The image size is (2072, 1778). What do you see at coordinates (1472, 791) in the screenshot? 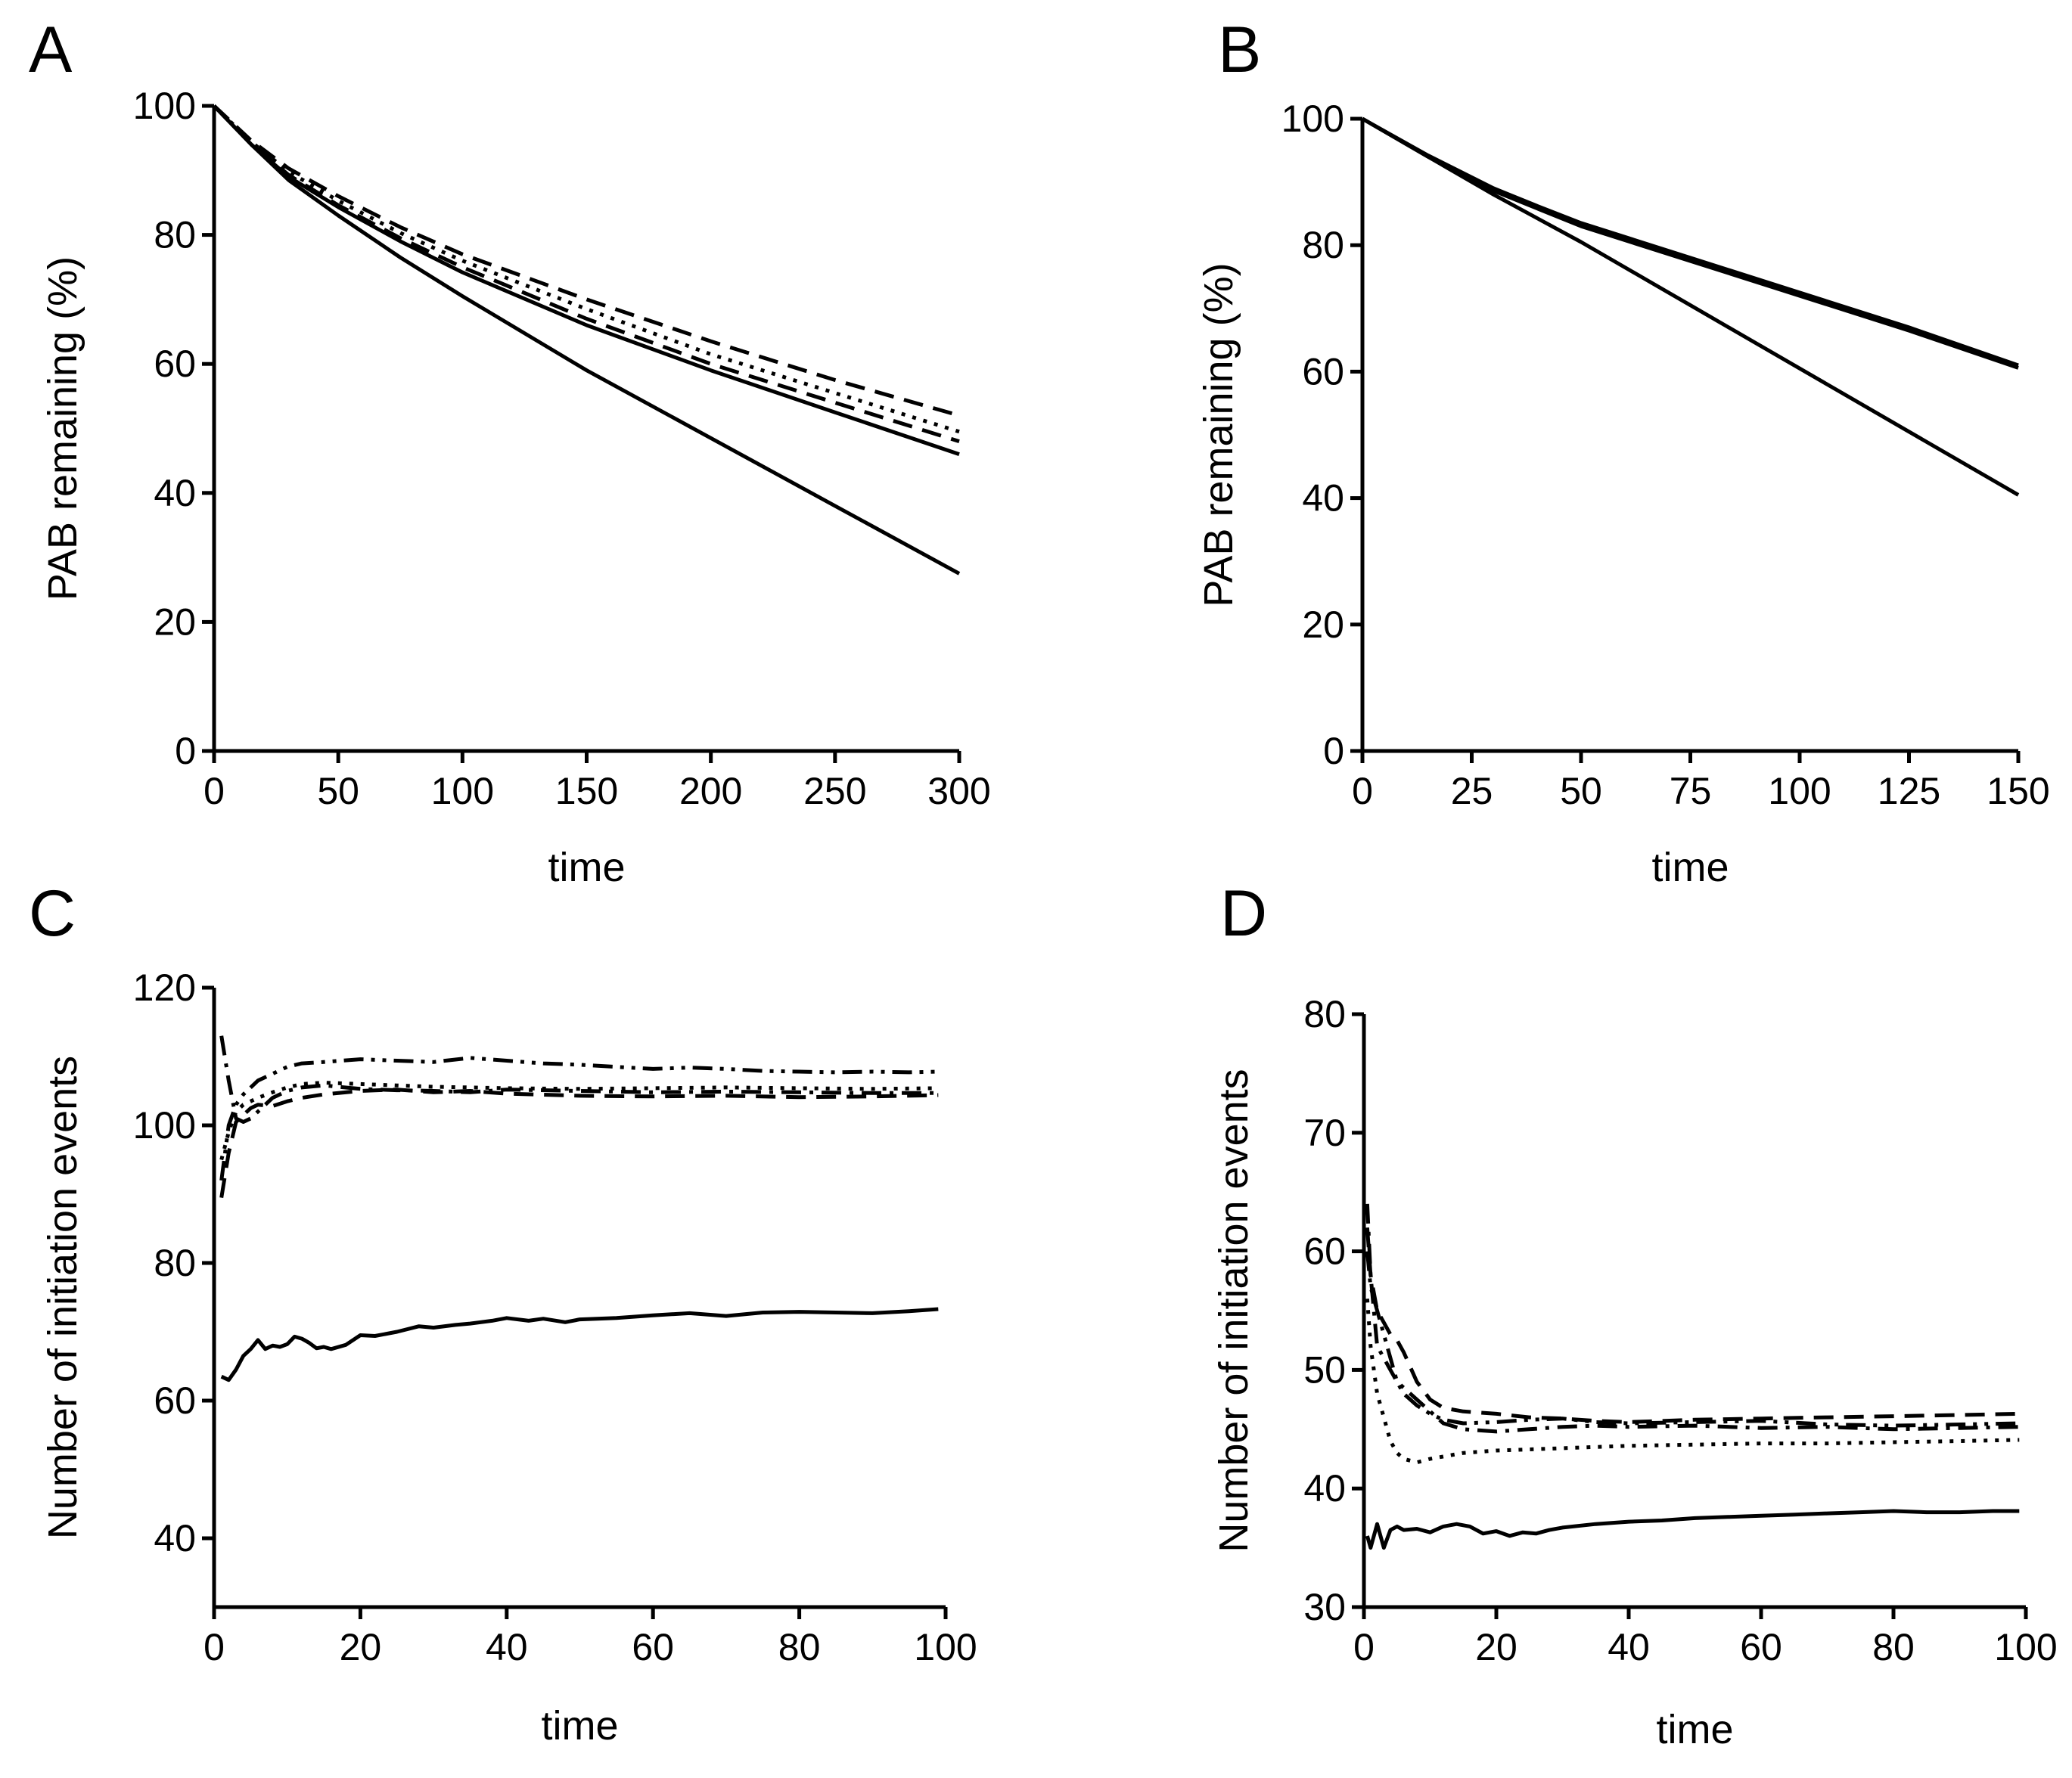
I see `x-tick-label: 25` at bounding box center [1472, 791].